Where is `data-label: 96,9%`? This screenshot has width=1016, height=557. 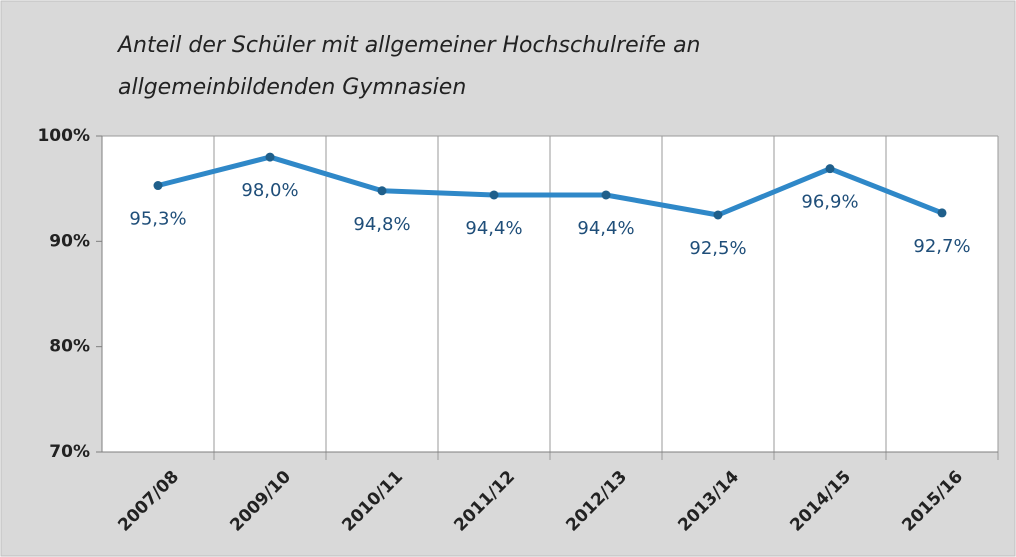
data-label: 96,9% is located at coordinates (829, 202).